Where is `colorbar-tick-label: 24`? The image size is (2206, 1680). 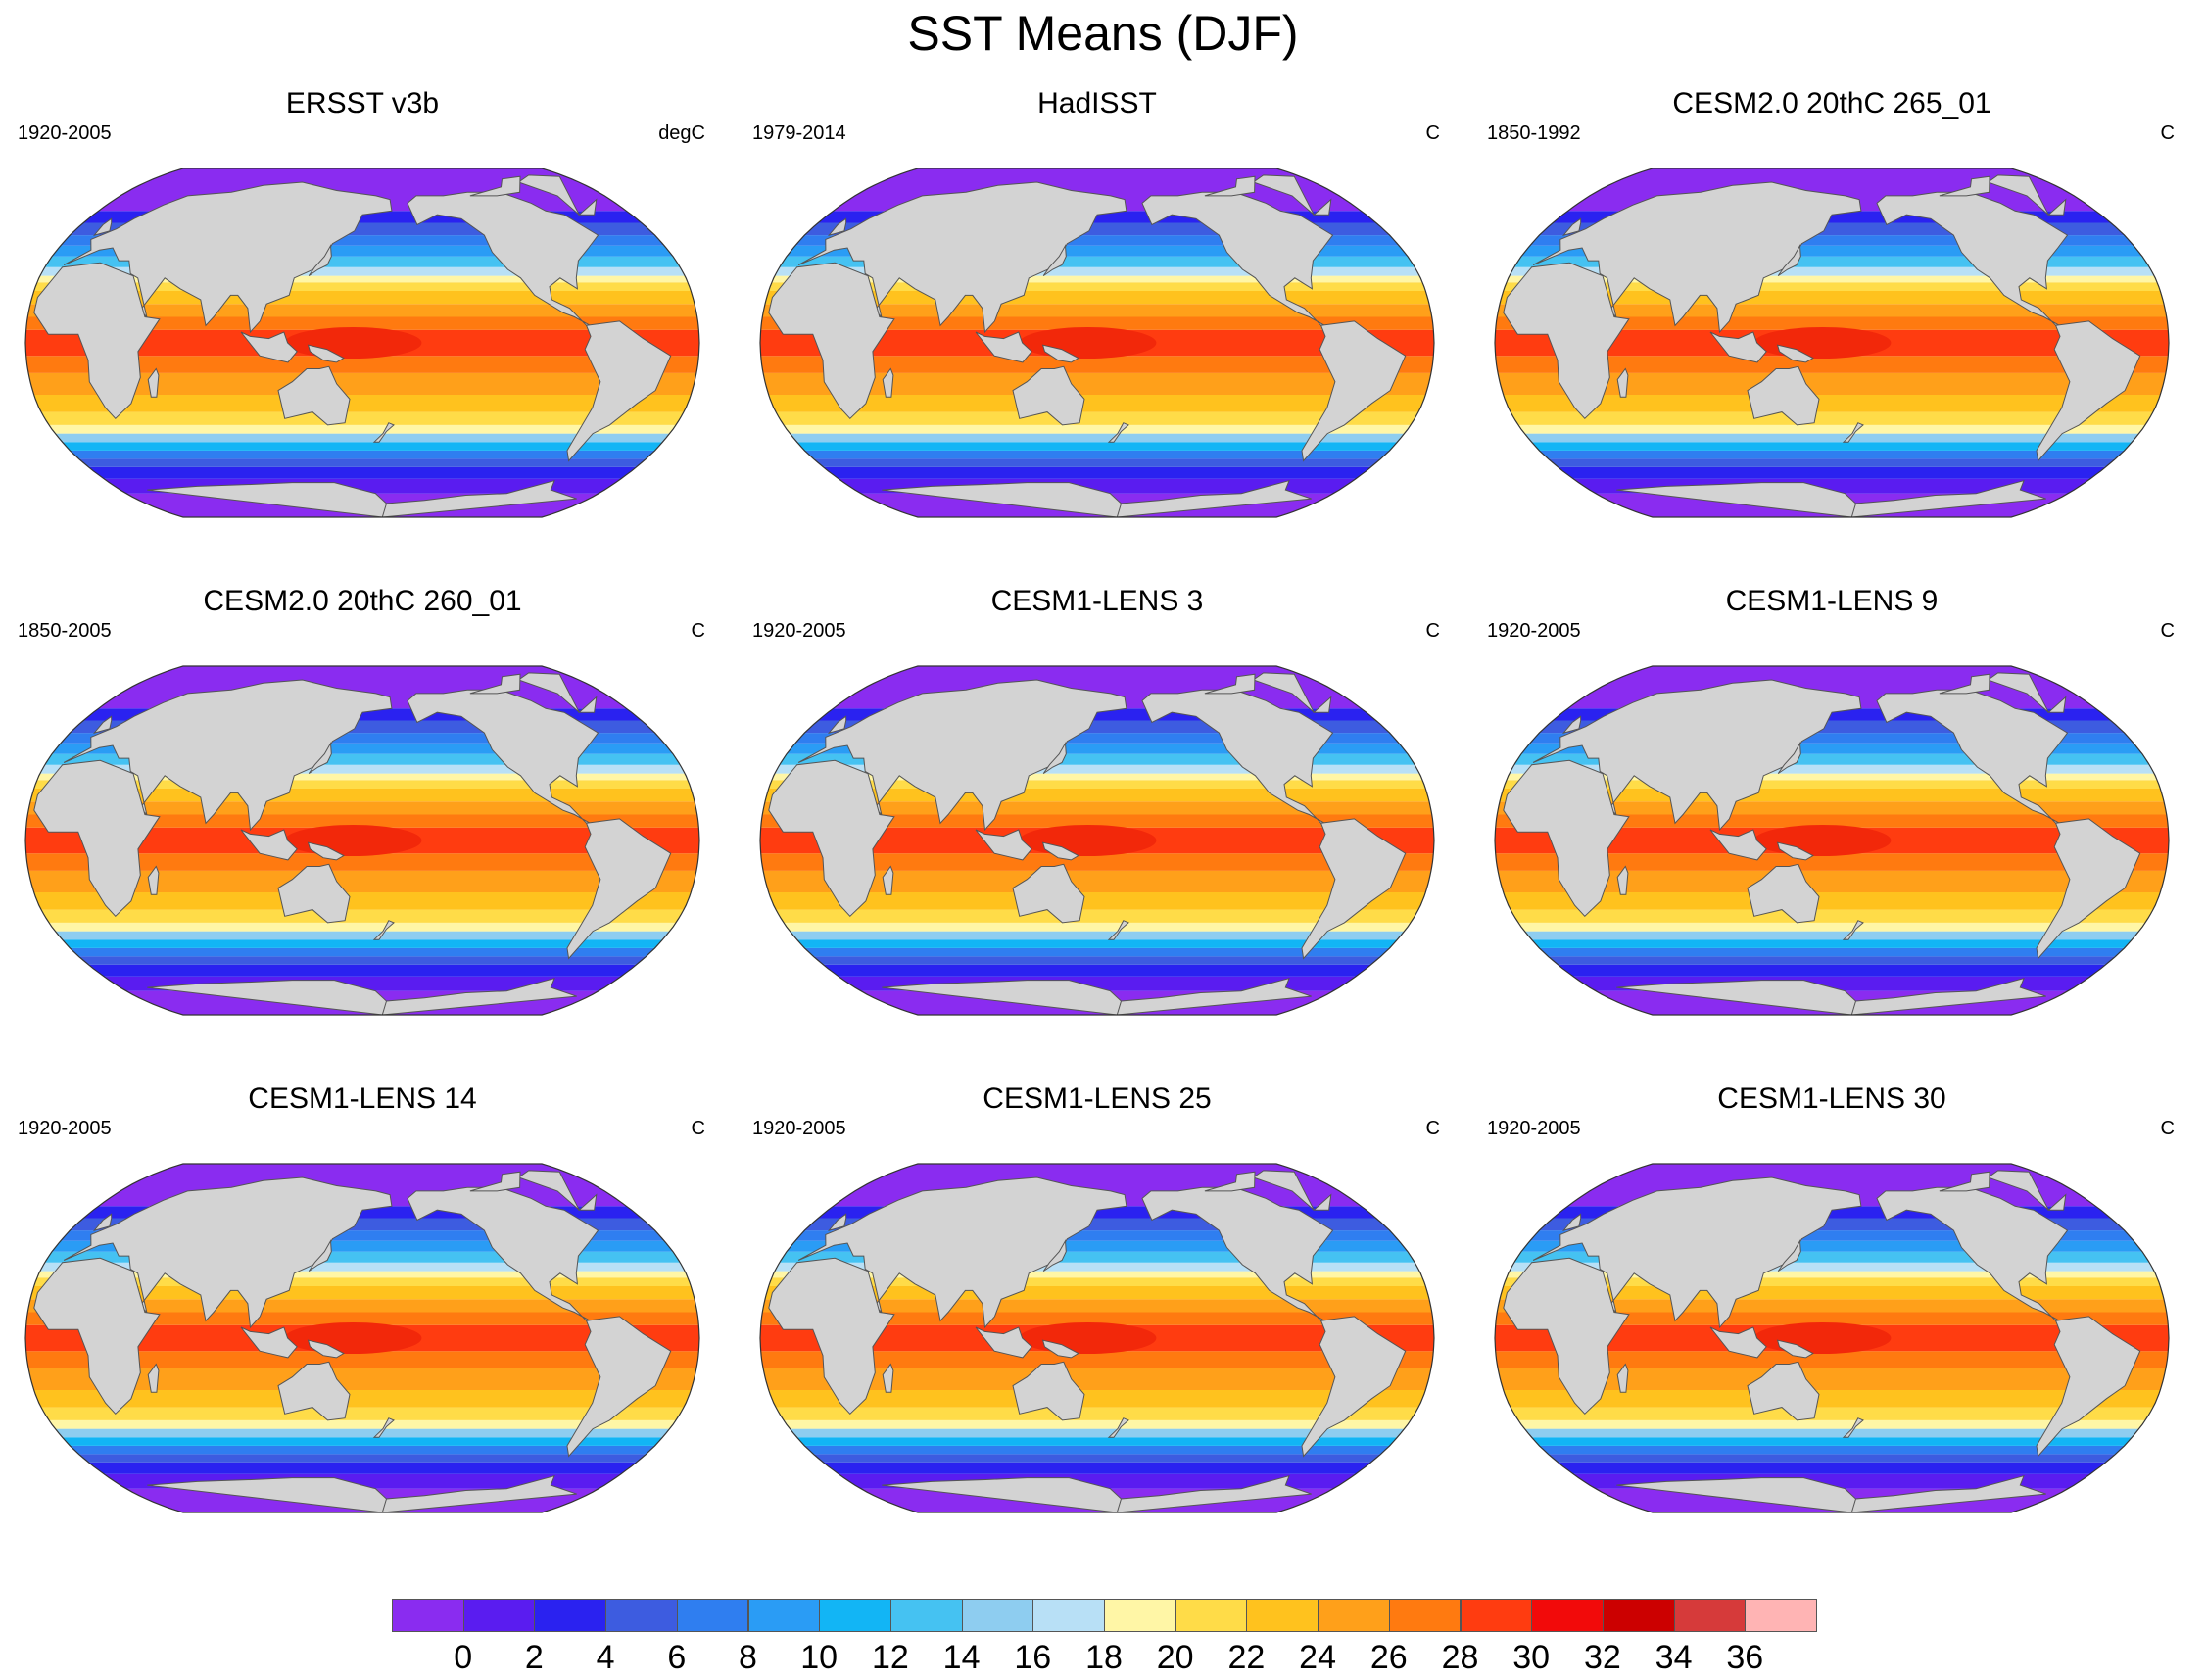 colorbar-tick-label: 24 is located at coordinates (1317, 1657).